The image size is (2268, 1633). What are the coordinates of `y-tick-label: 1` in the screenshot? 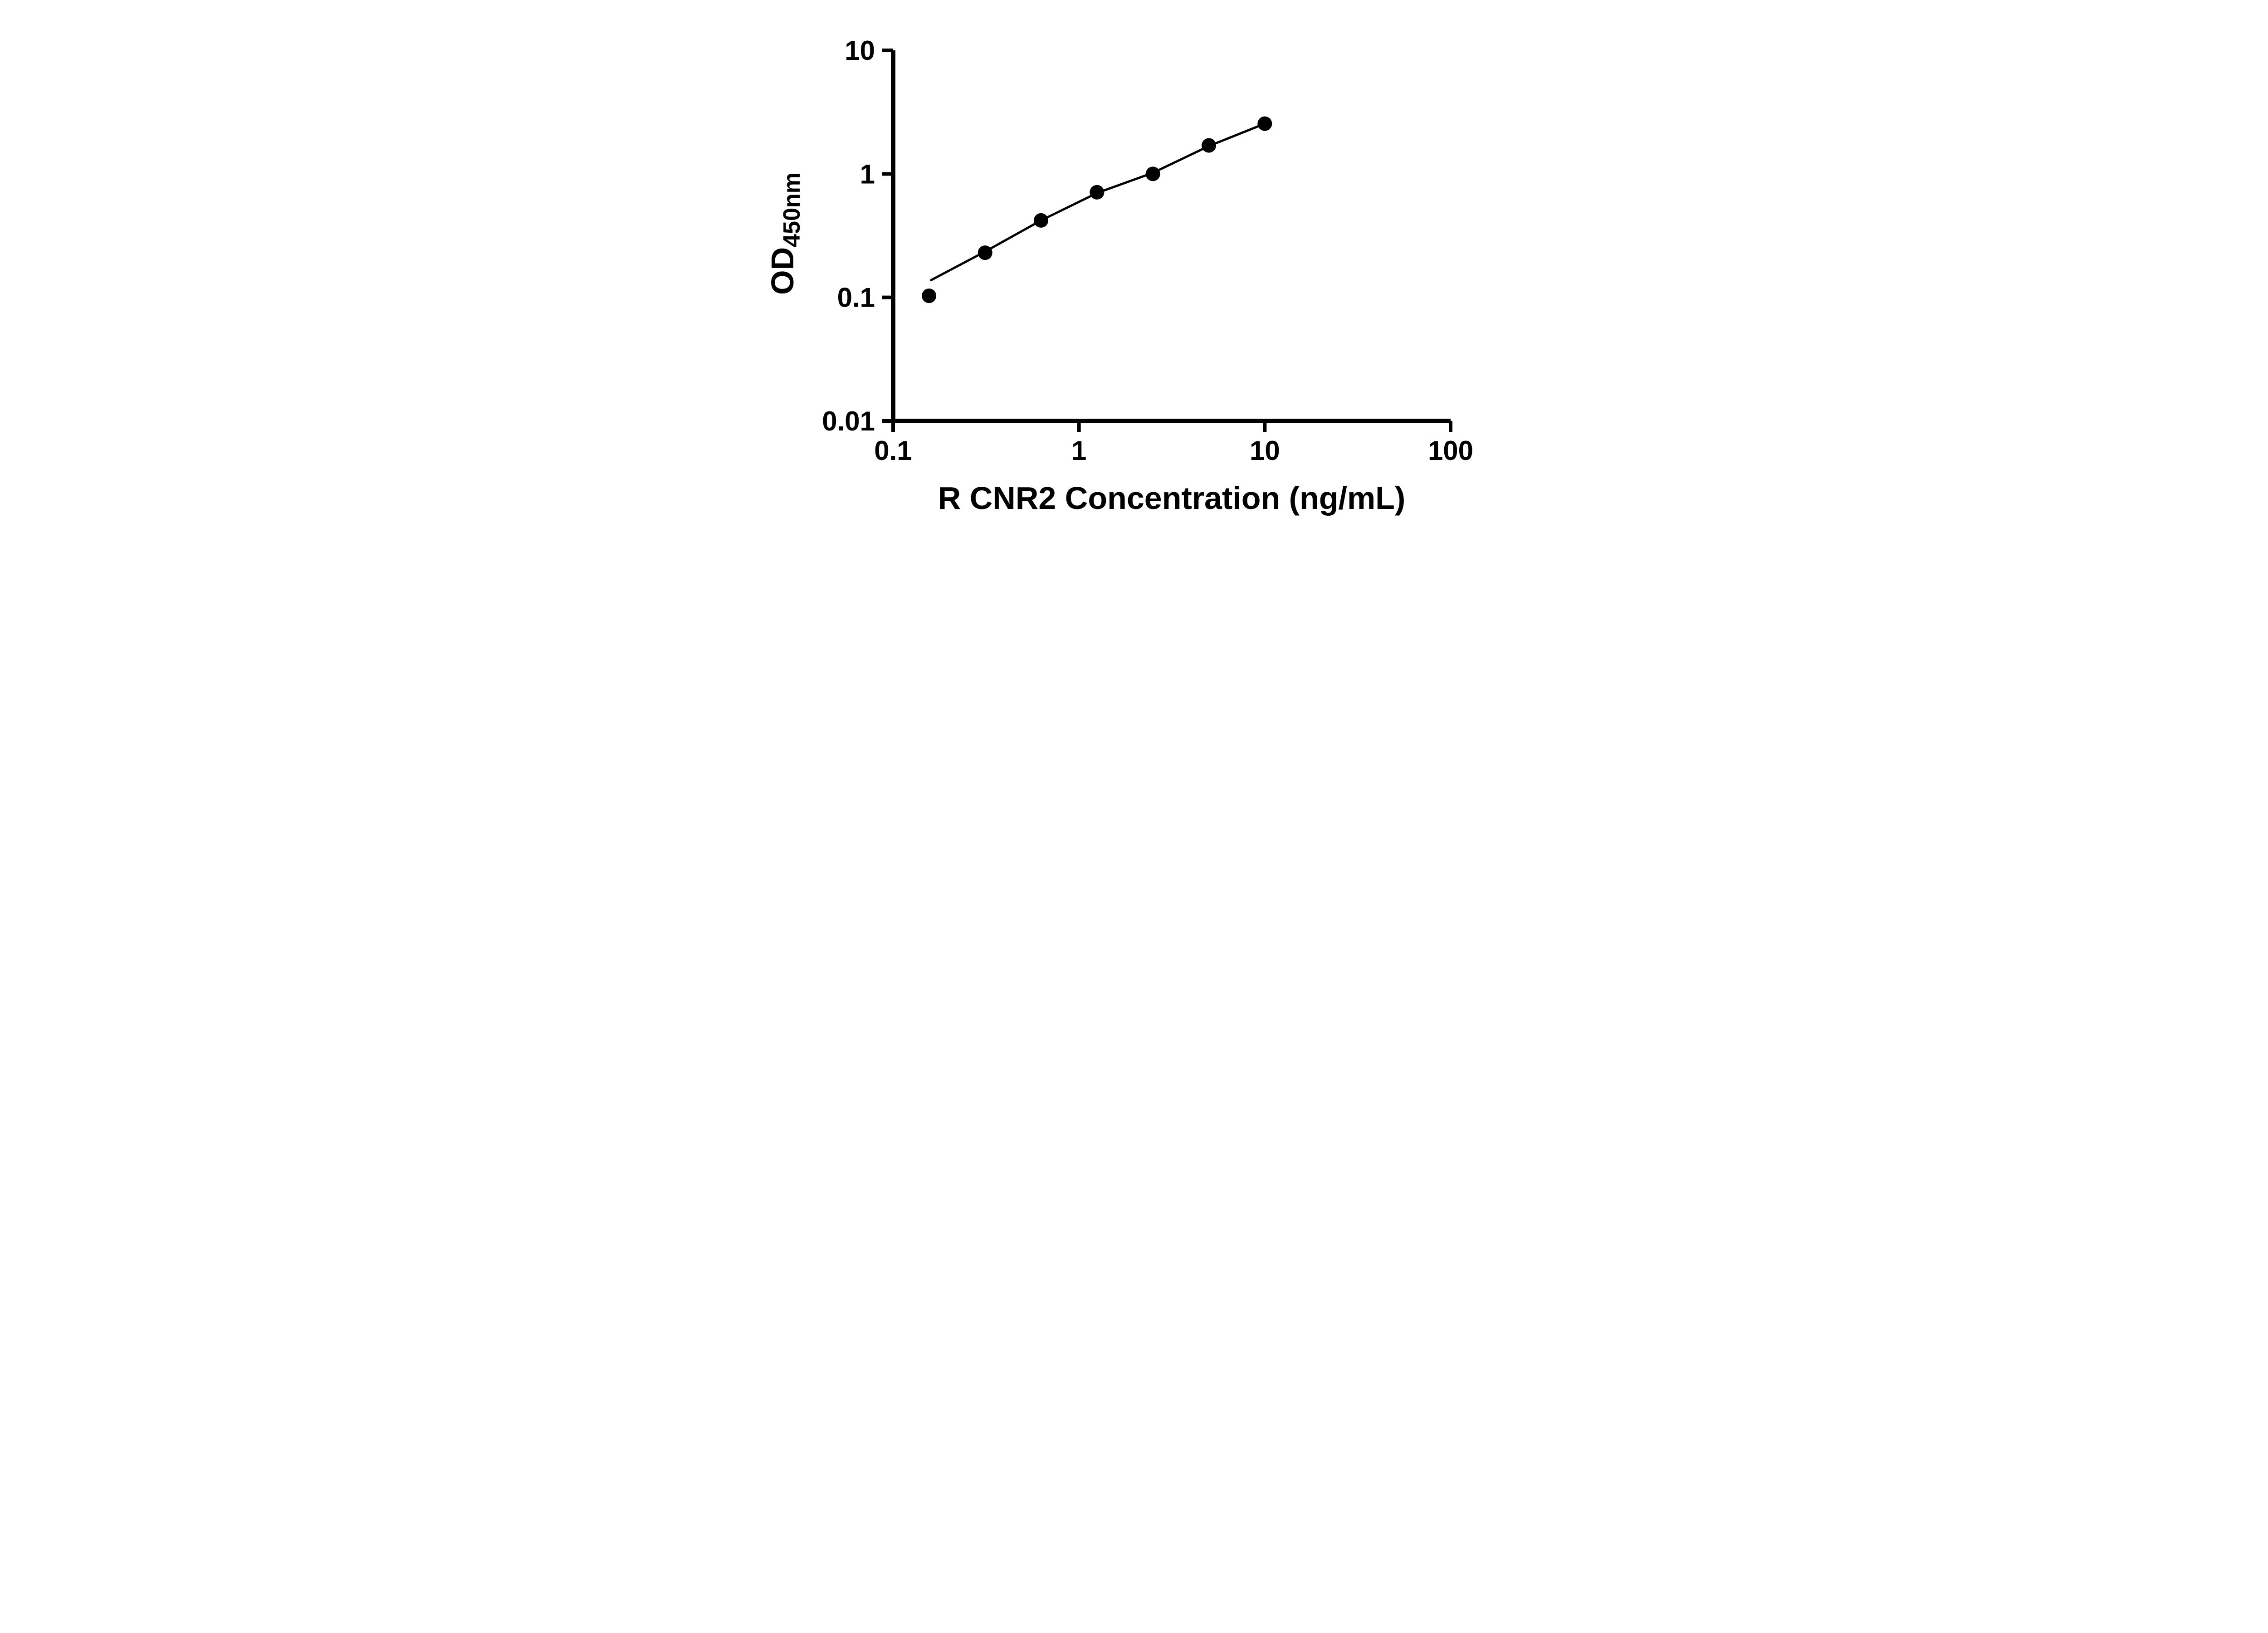 It's located at (868, 174).